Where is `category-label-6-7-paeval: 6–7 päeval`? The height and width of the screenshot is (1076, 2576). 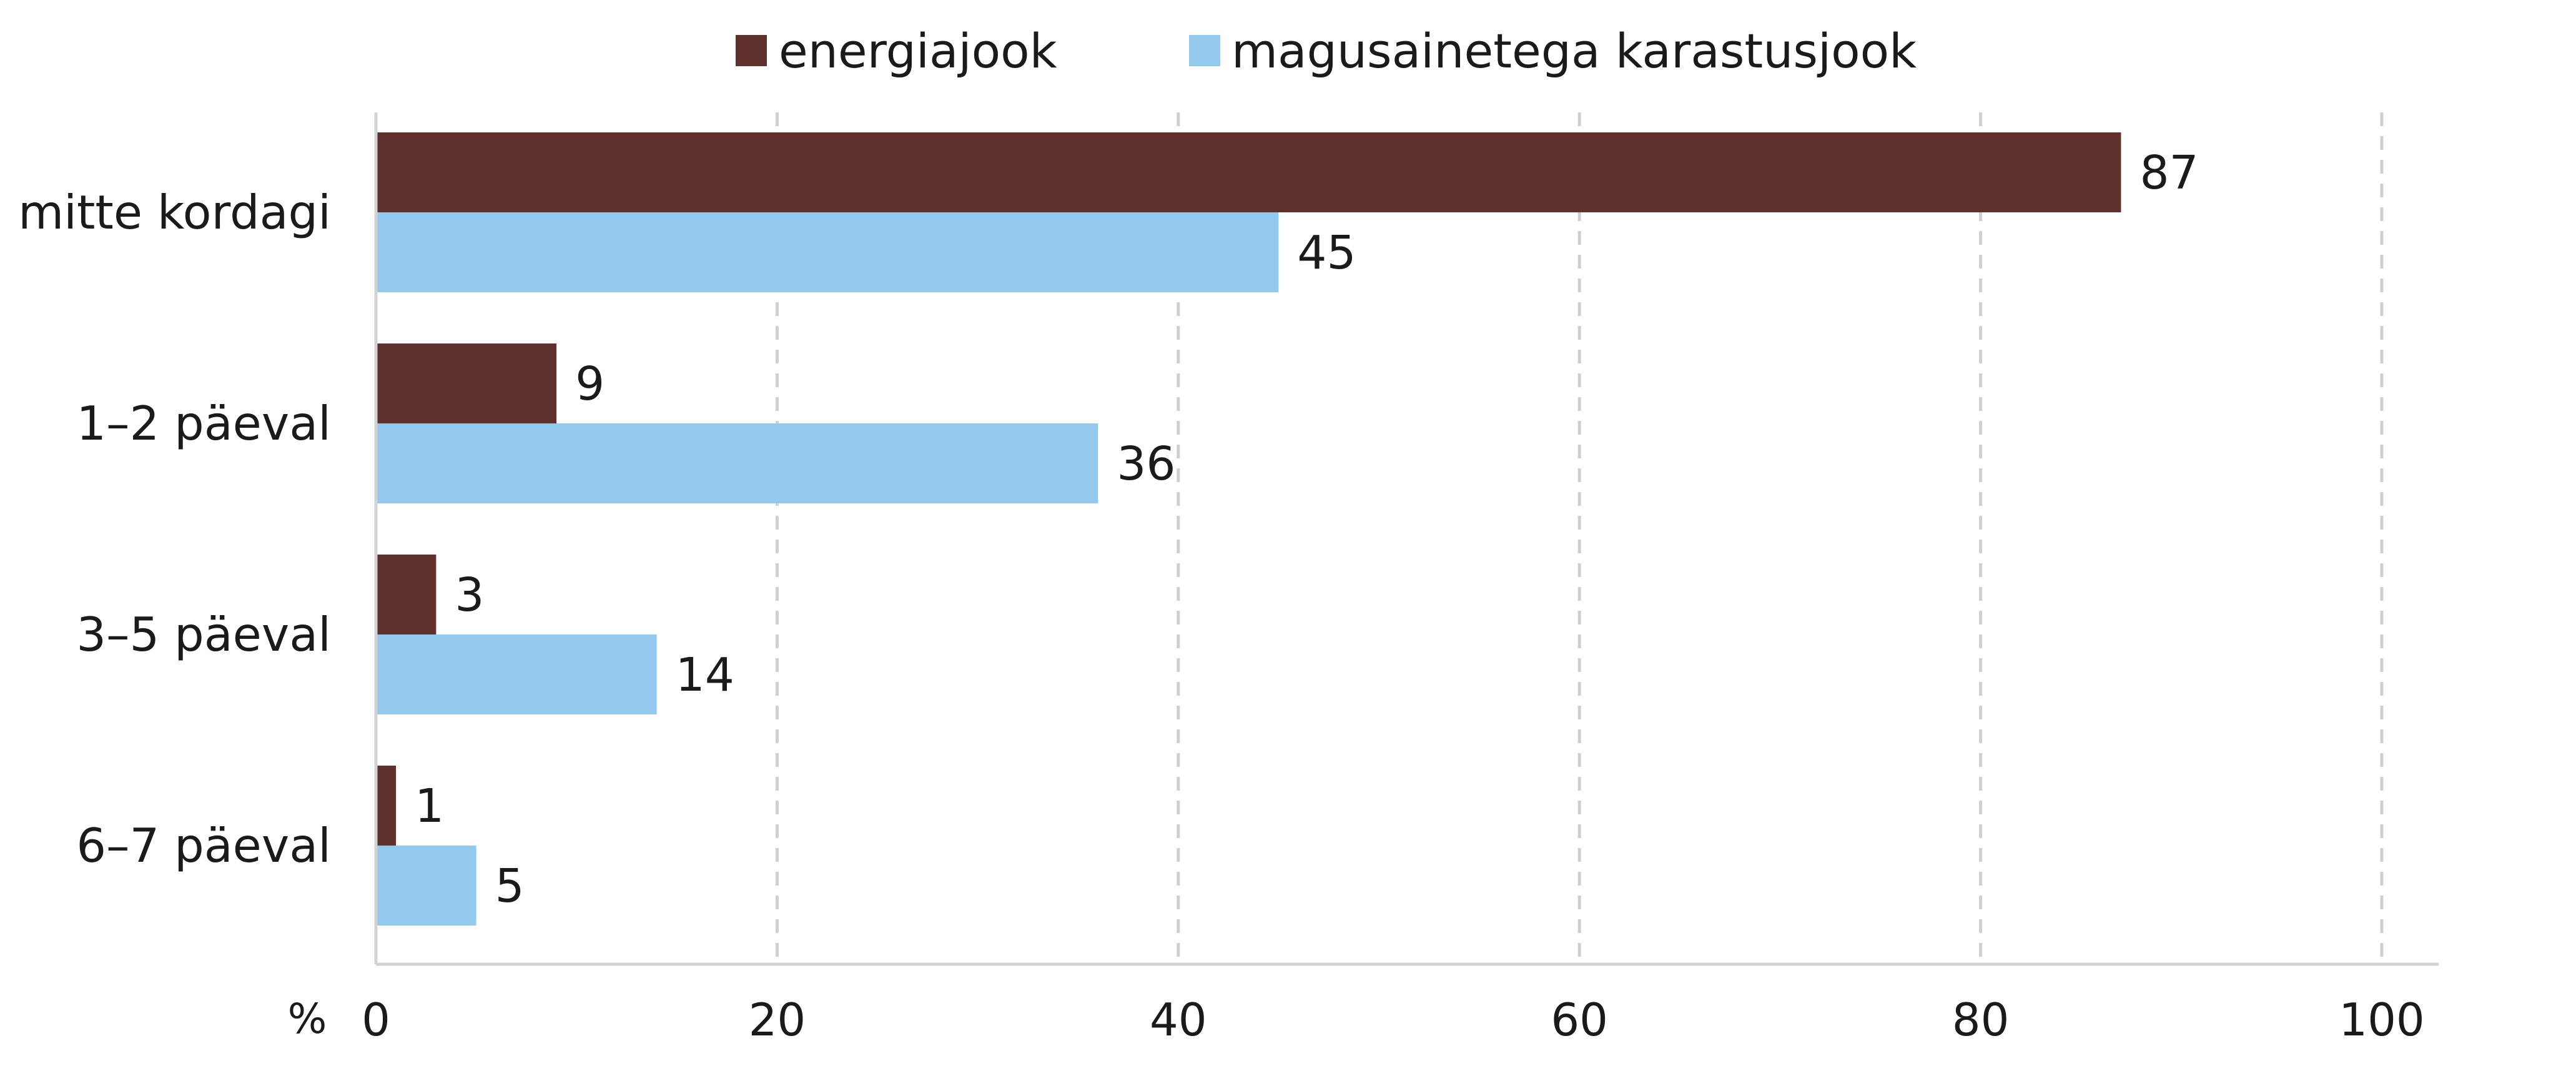
category-label-6-7-paeval: 6–7 päeval is located at coordinates (204, 845).